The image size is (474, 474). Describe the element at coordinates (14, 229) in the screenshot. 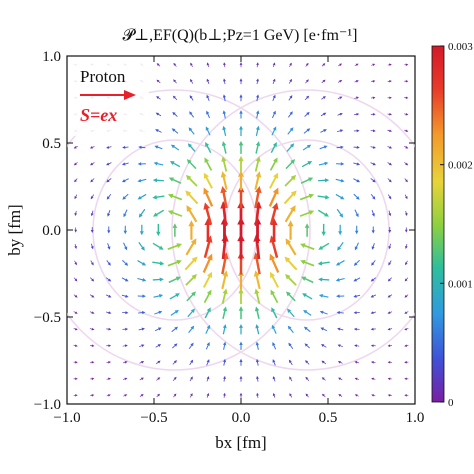

I see `y-axis-label: by [fm]` at that location.